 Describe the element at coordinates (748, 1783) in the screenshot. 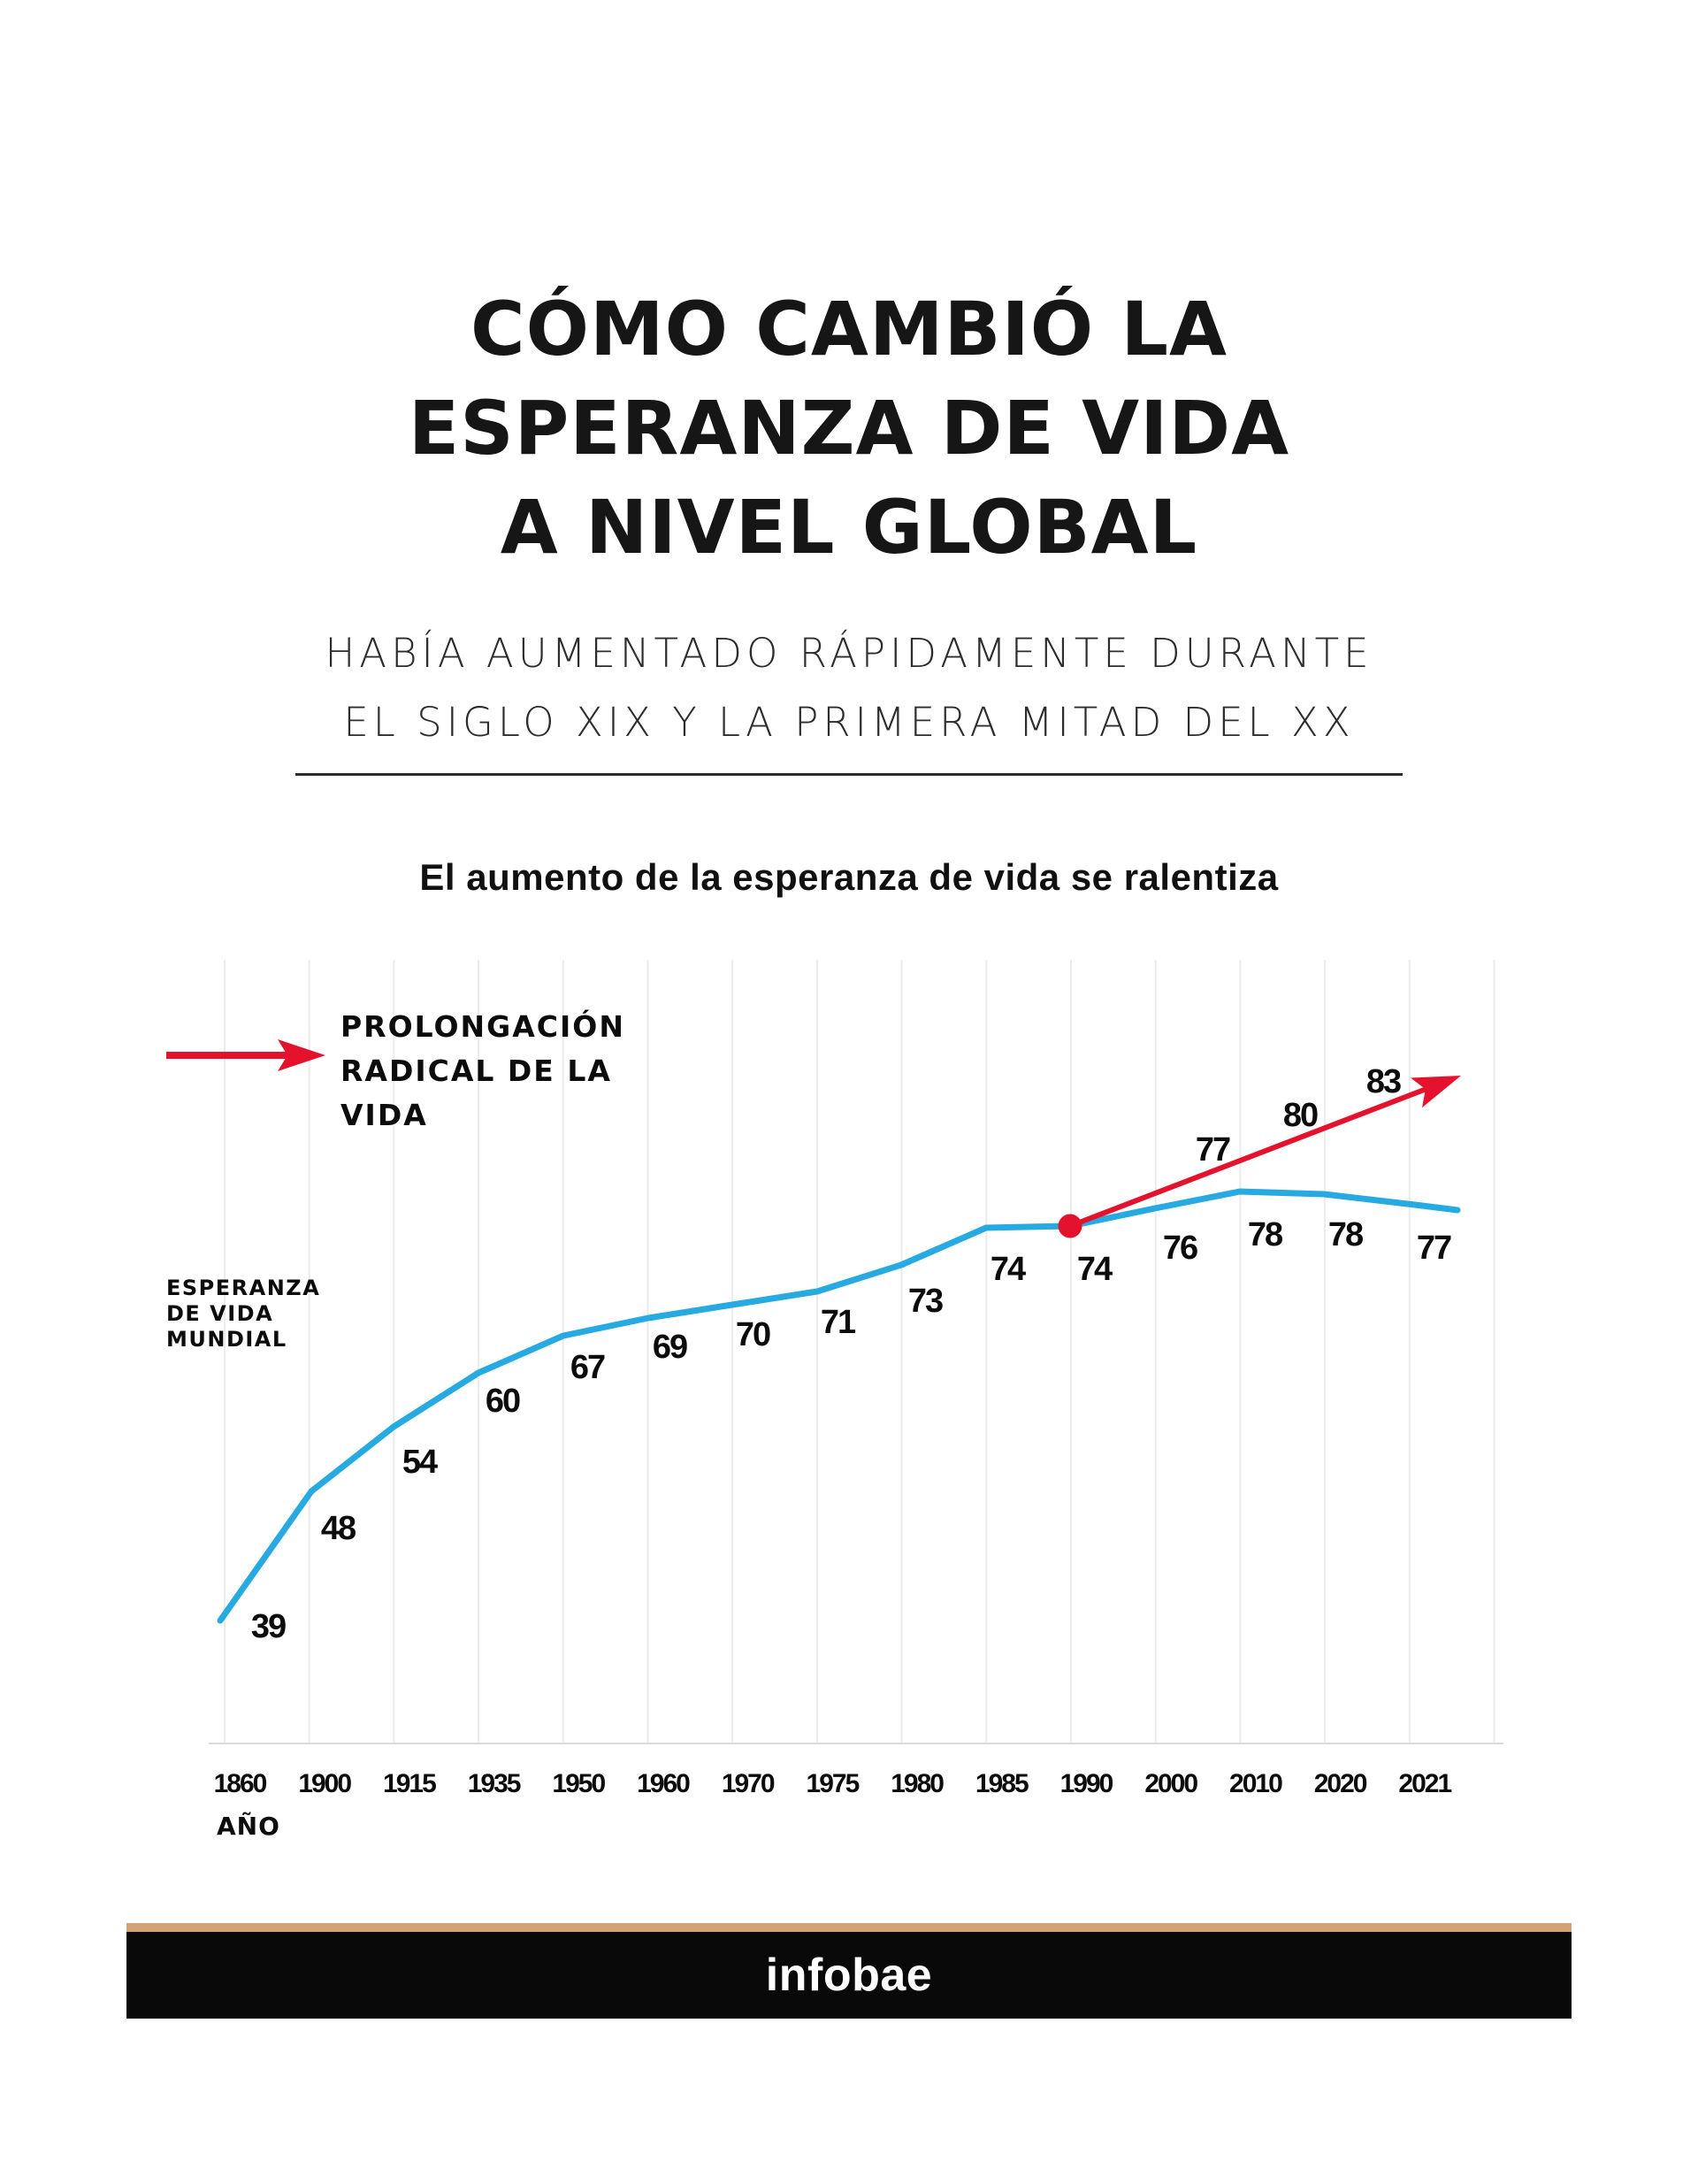

I see `svg-text: 1970` at that location.